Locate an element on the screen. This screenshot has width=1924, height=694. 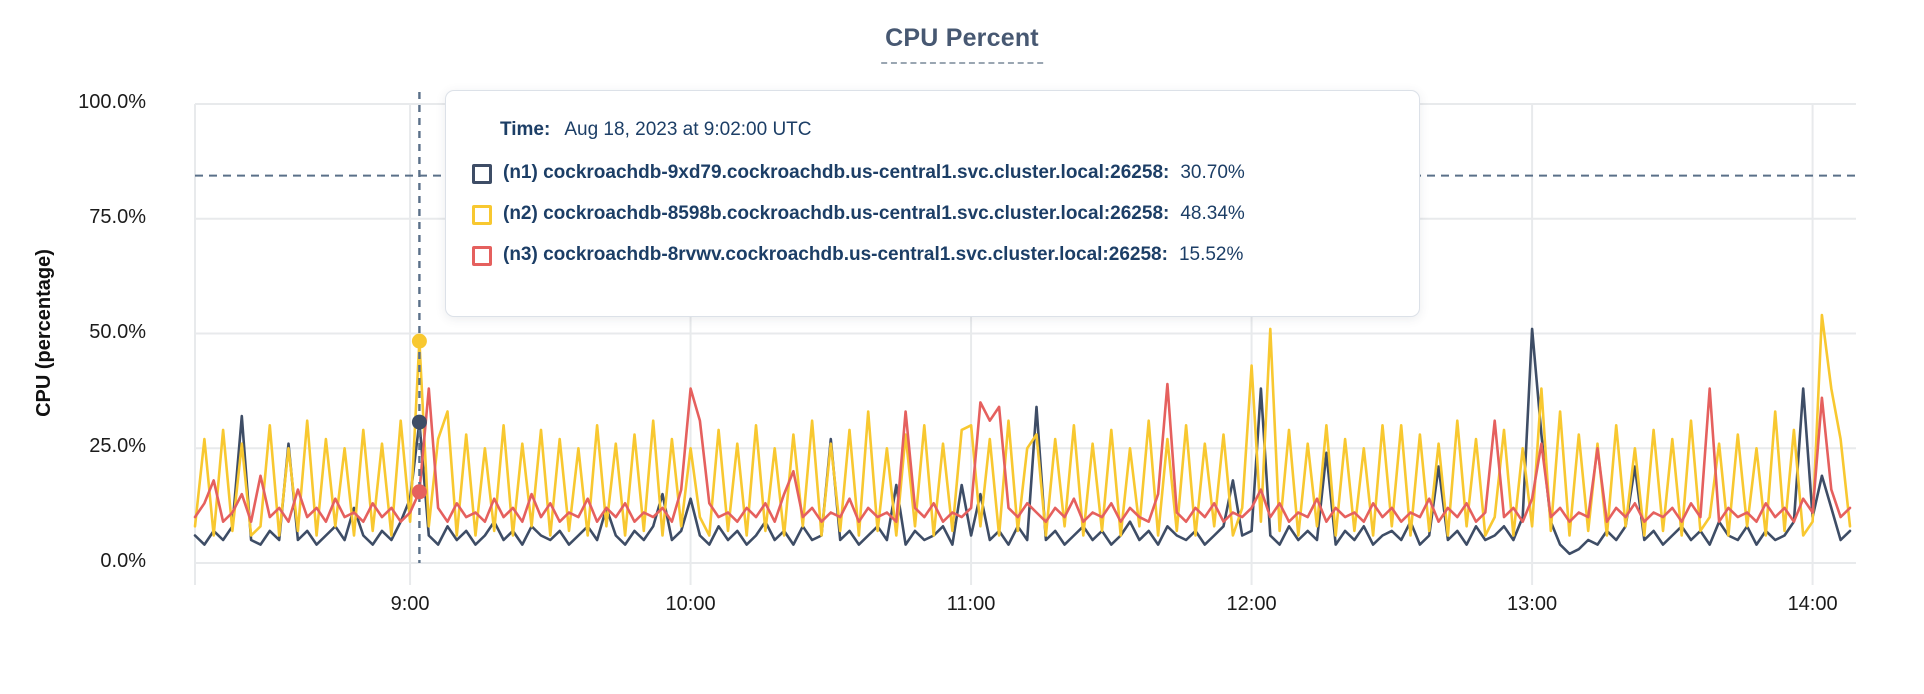
y-tick-label: 75.0% is located at coordinates (117, 216).